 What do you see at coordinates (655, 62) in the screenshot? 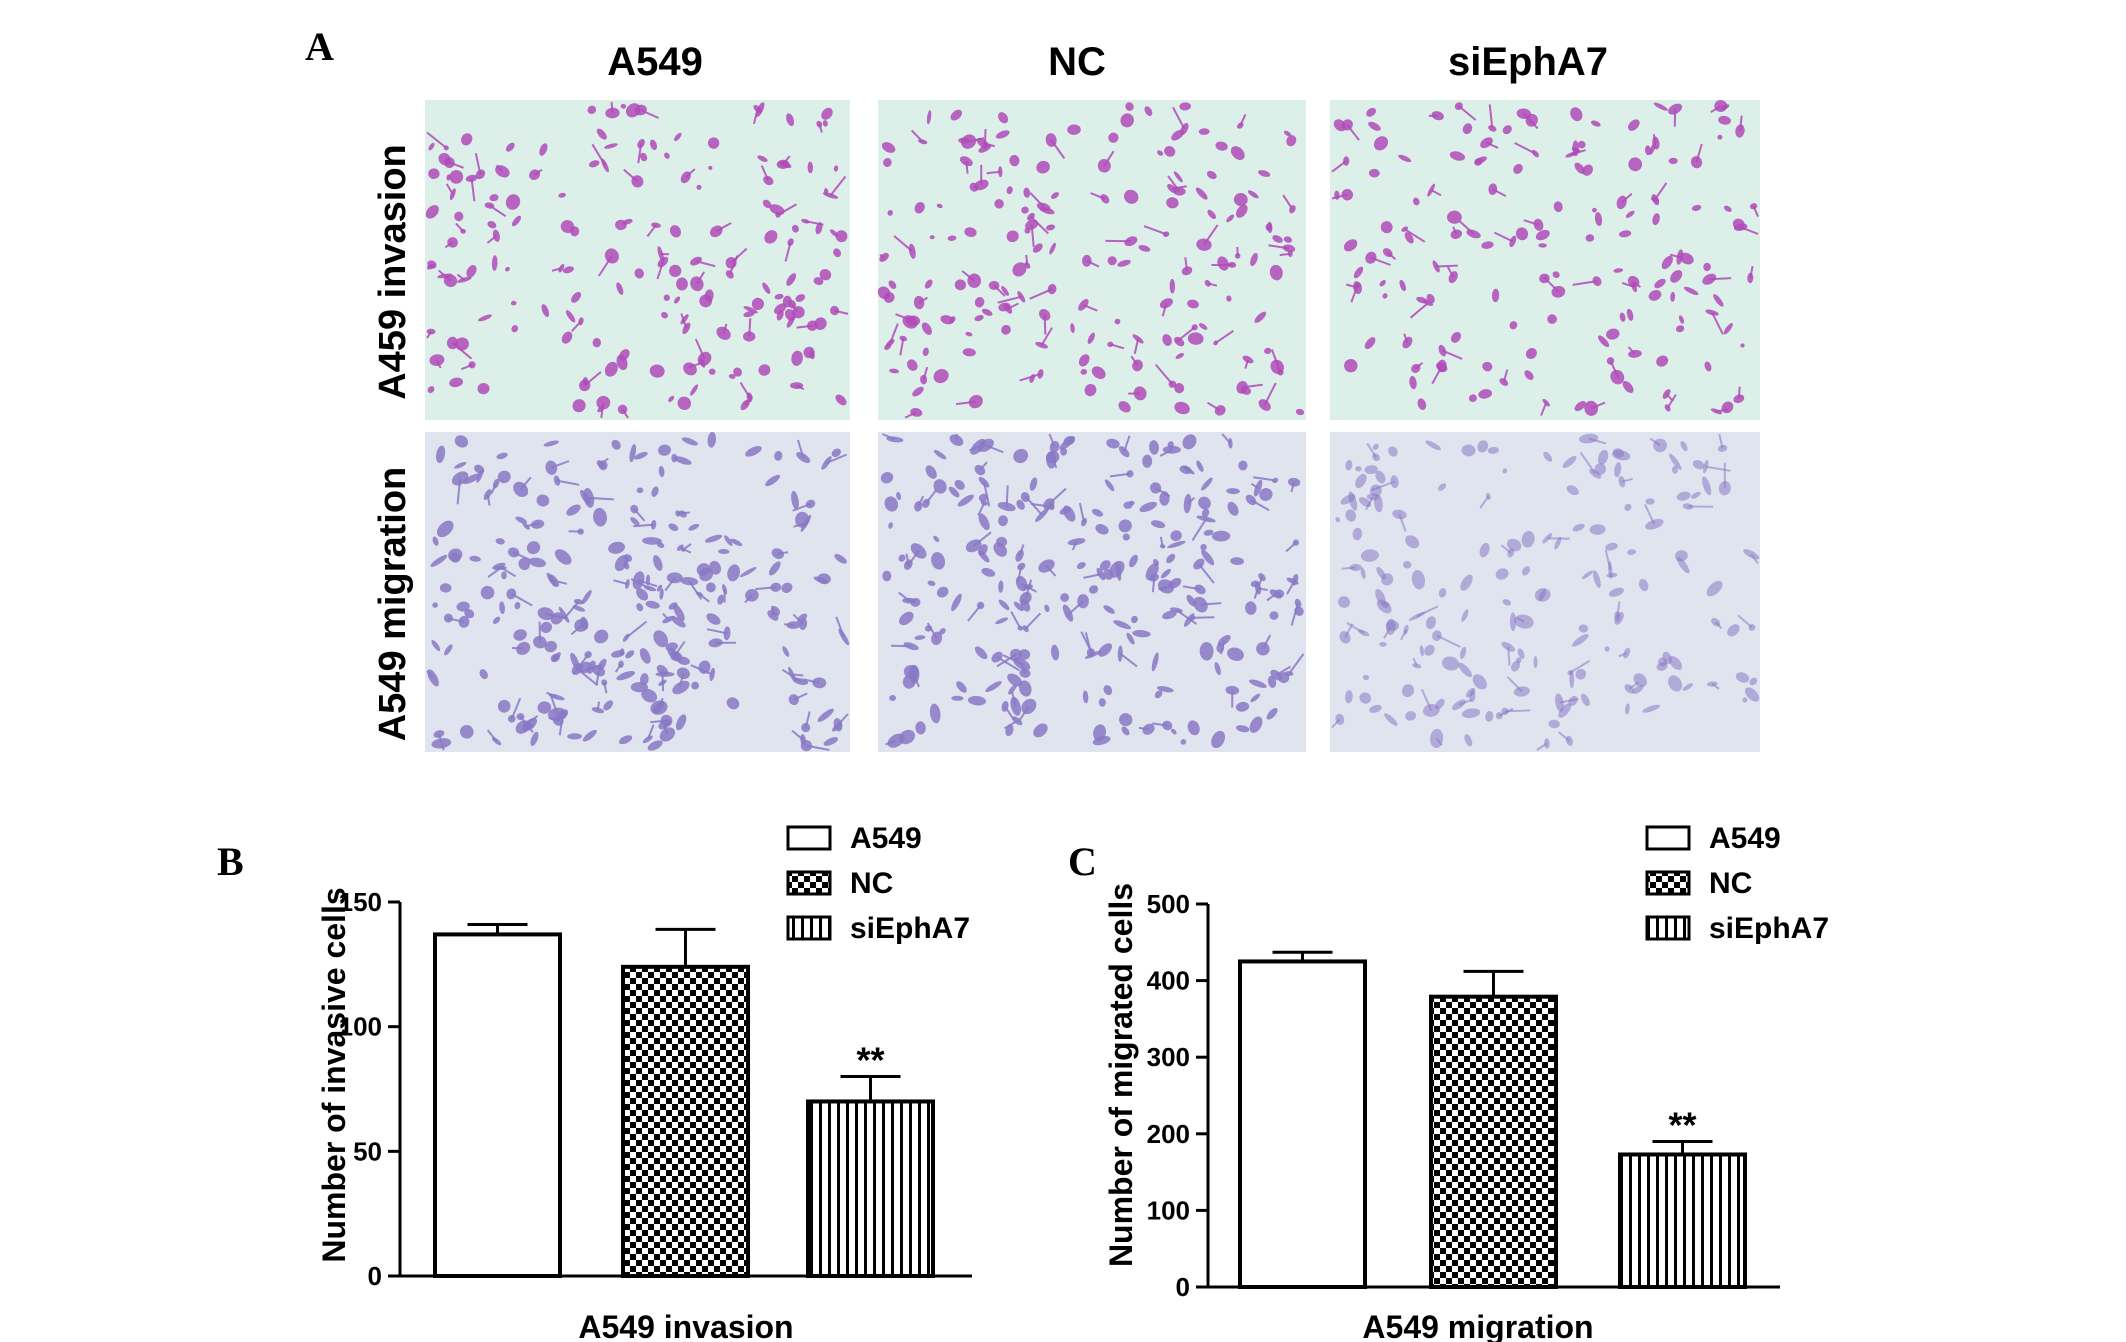
I see `column-label-a549: A549` at bounding box center [655, 62].